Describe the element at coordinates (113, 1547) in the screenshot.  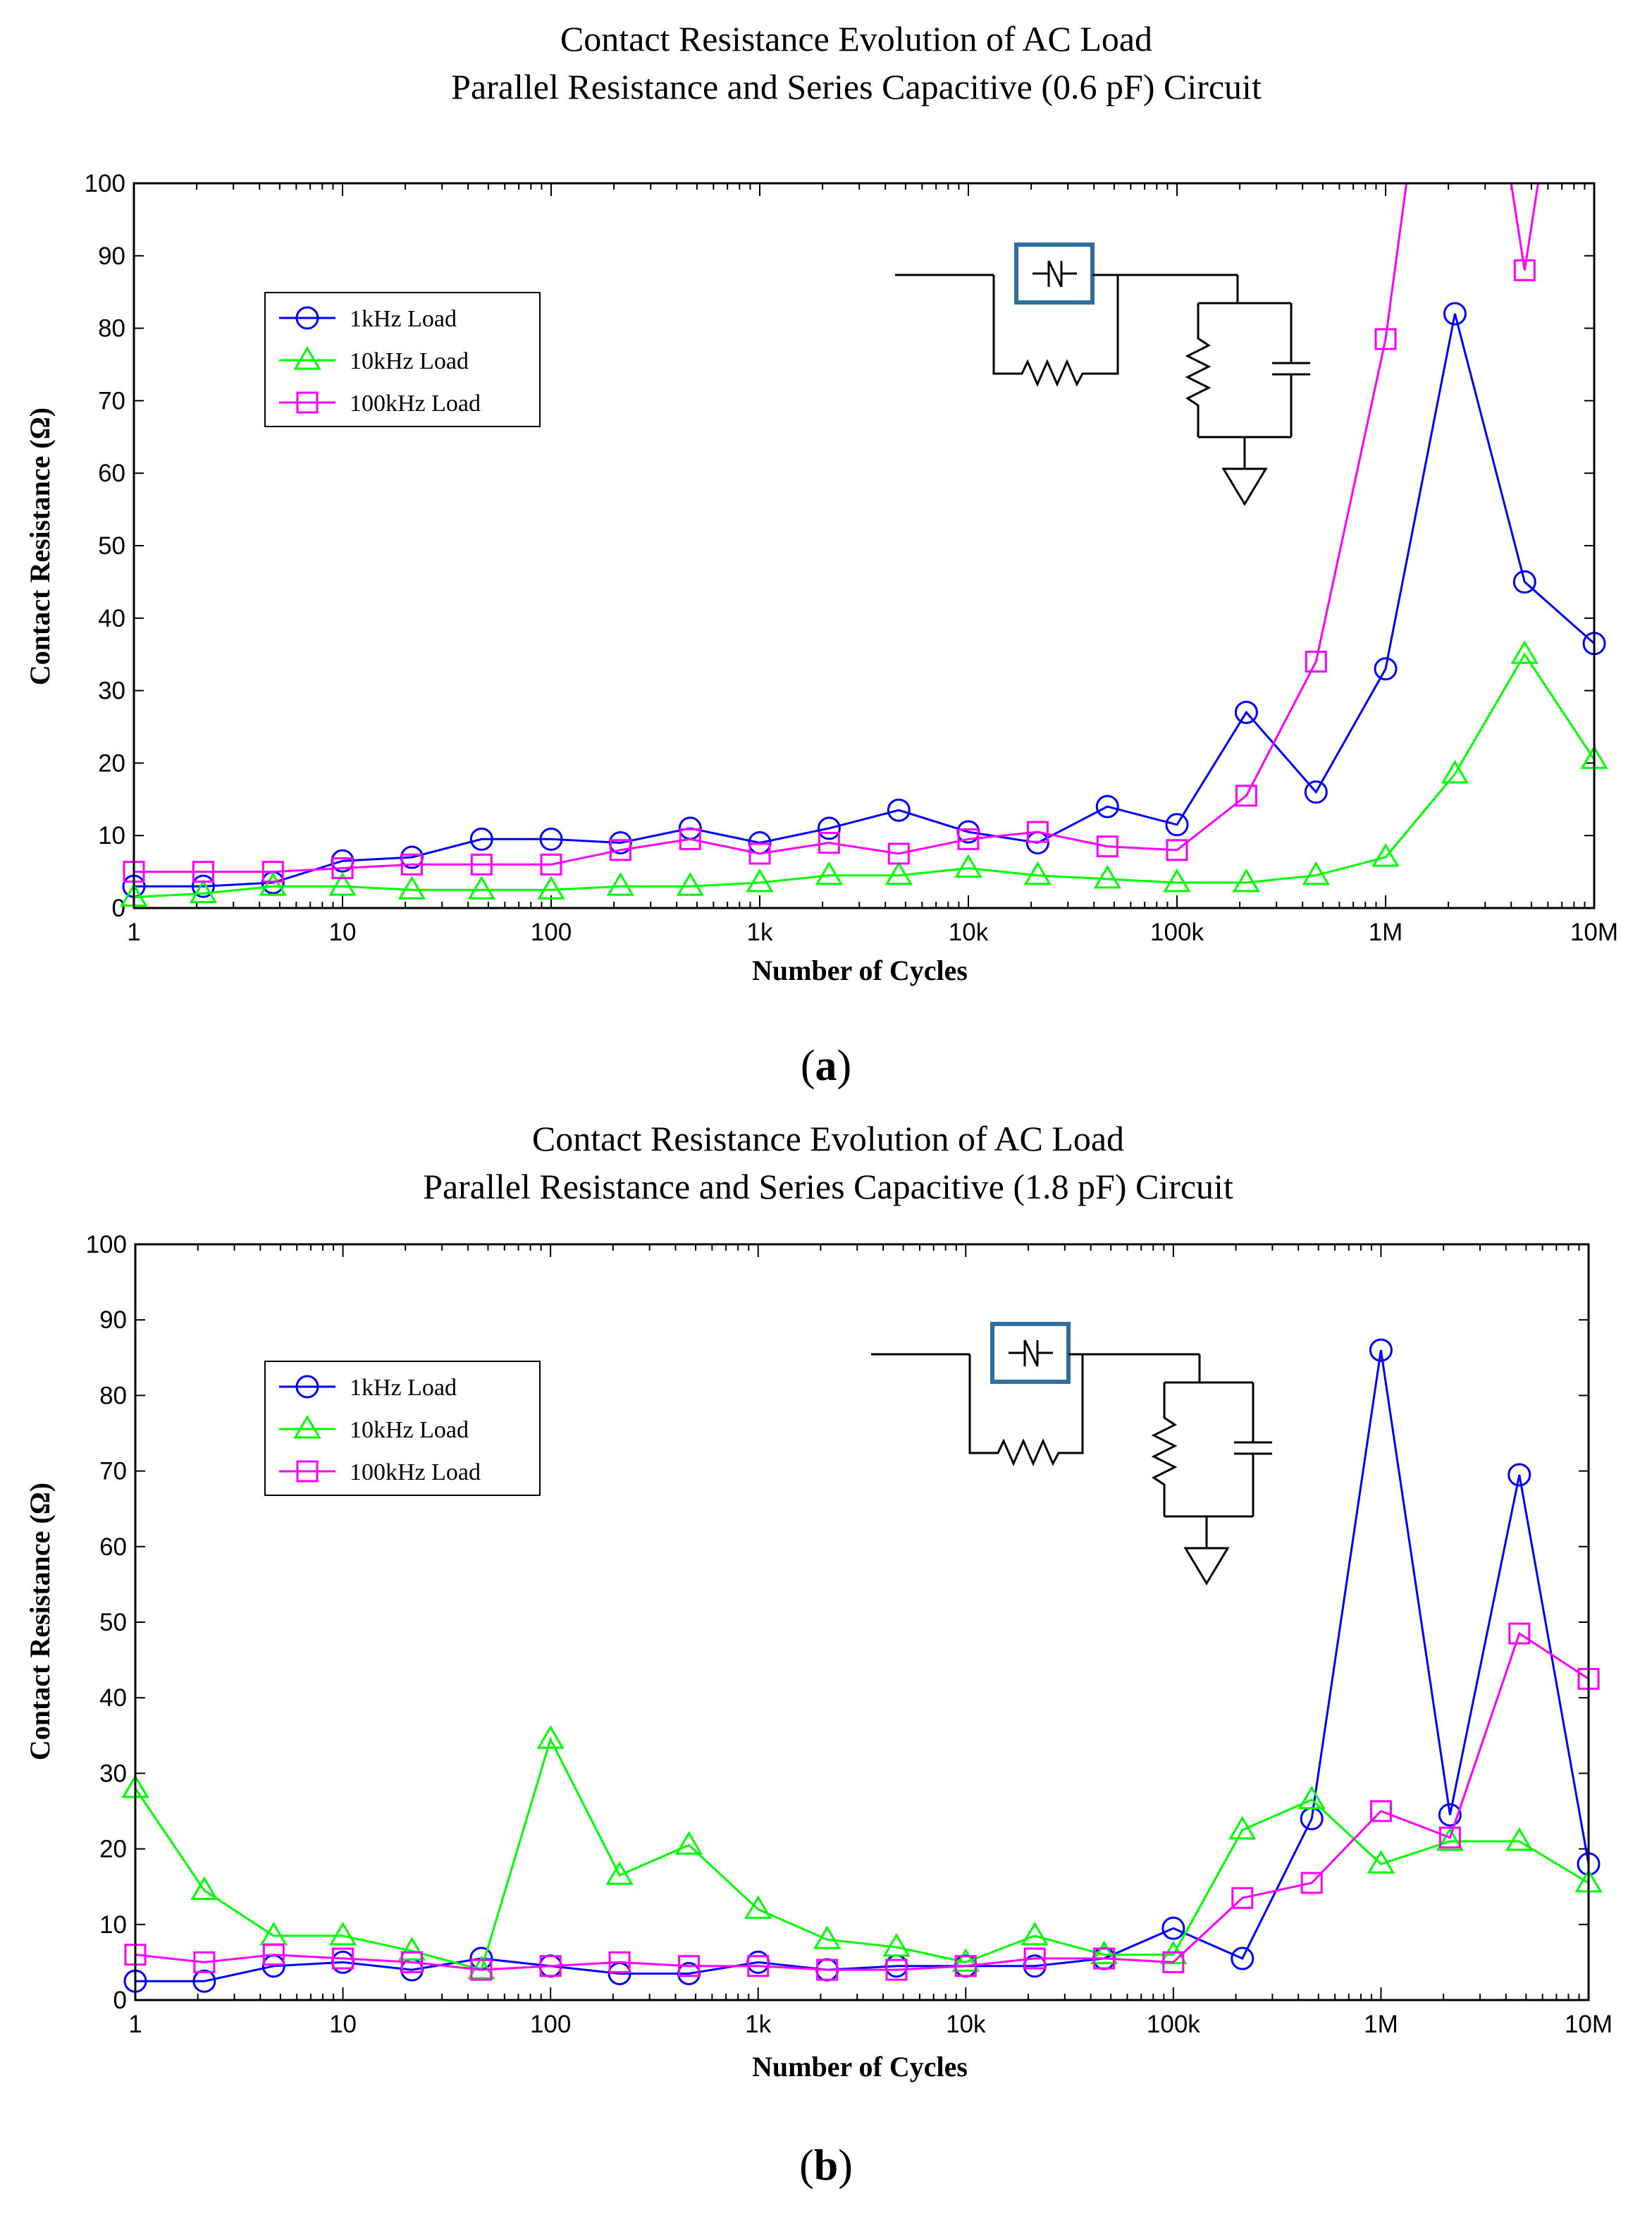
I see `y-tick-label: 60` at that location.